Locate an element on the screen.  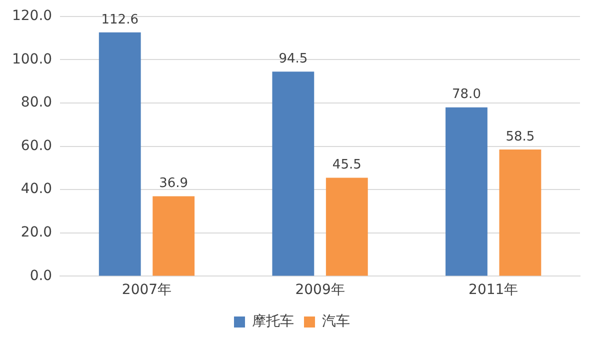
data-label: 36.9 is located at coordinates (173, 184).